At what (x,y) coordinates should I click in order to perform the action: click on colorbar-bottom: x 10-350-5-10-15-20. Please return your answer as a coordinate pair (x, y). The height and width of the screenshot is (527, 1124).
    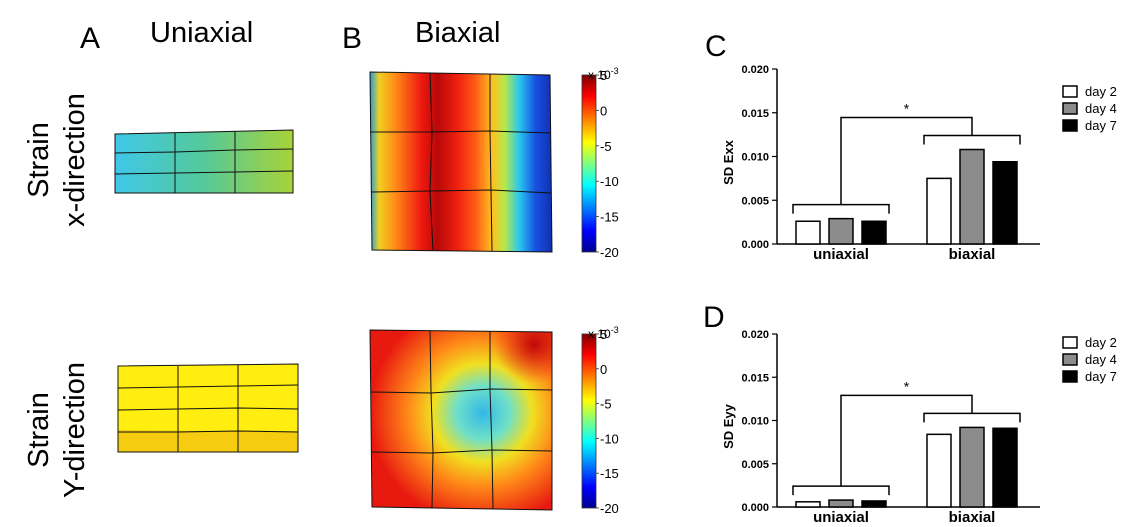
    Looking at the image, I should click on (600, 420).